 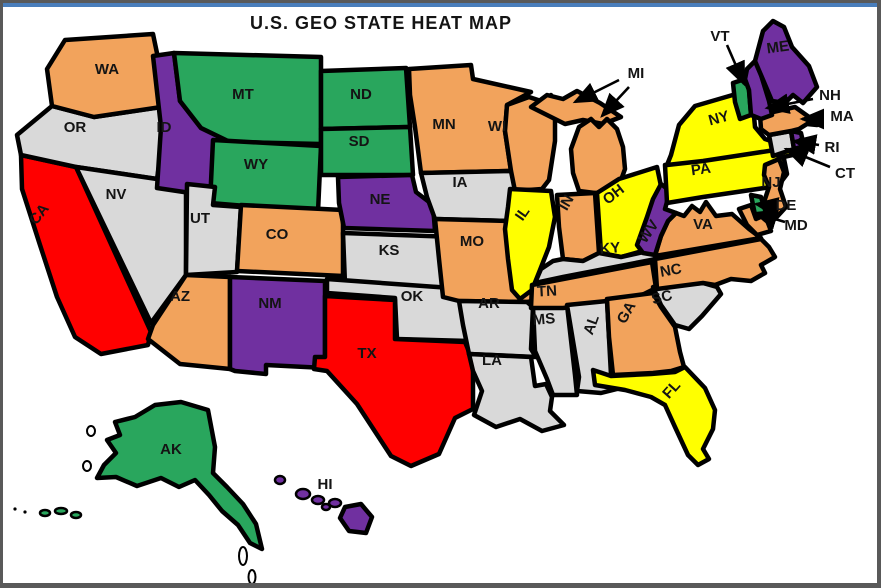 I want to click on state-label-ok: OK, so click(x=412, y=296).